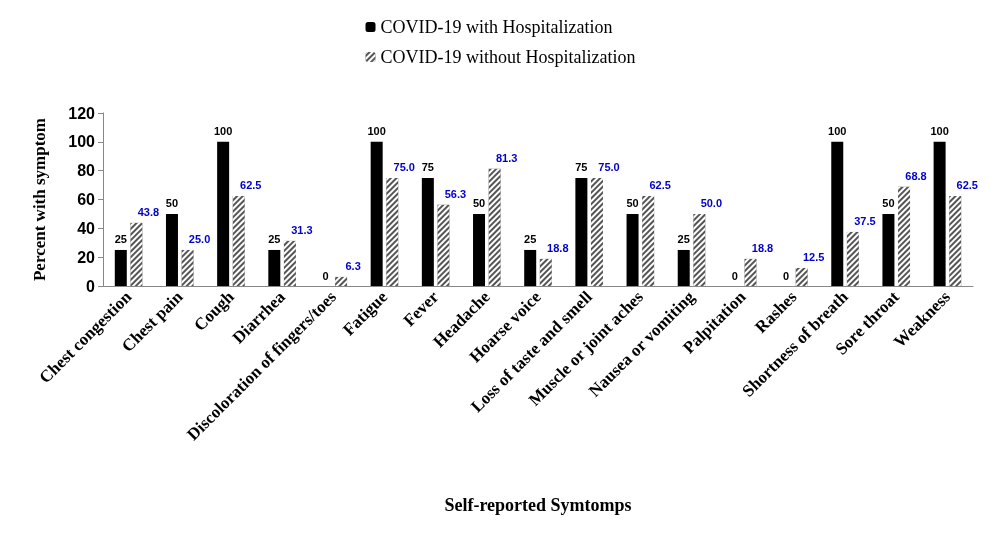 Image resolution: width=1003 pixels, height=548 pixels. Describe the element at coordinates (82, 142) in the screenshot. I see `y-tick-label: 100` at that location.